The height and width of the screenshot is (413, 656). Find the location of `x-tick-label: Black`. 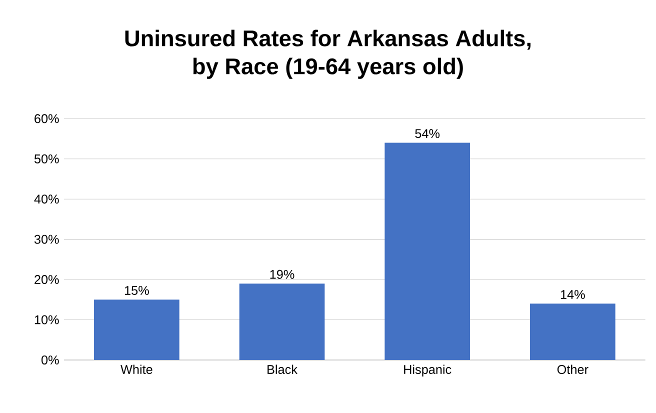

x-tick-label: Black is located at coordinates (283, 369).